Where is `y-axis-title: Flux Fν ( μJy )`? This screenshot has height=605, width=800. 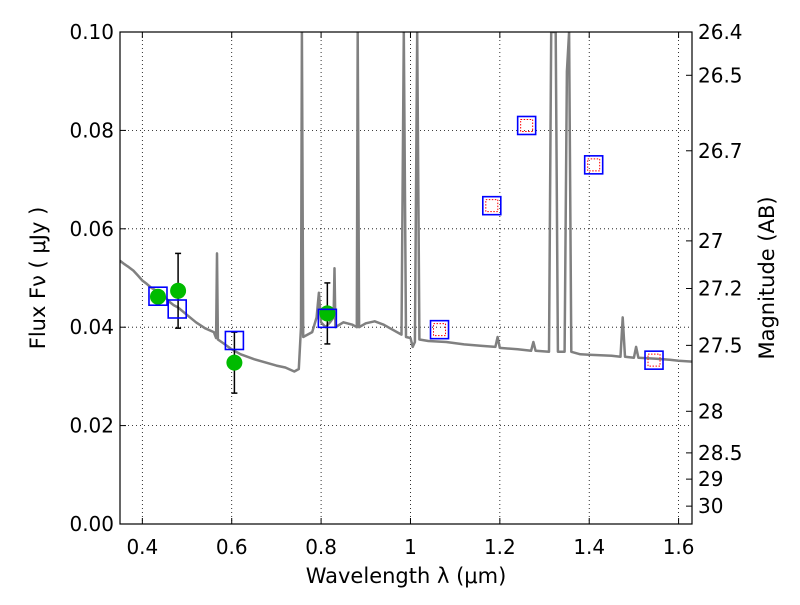
y-axis-title: Flux Fν ( μJy ) is located at coordinates (38, 278).